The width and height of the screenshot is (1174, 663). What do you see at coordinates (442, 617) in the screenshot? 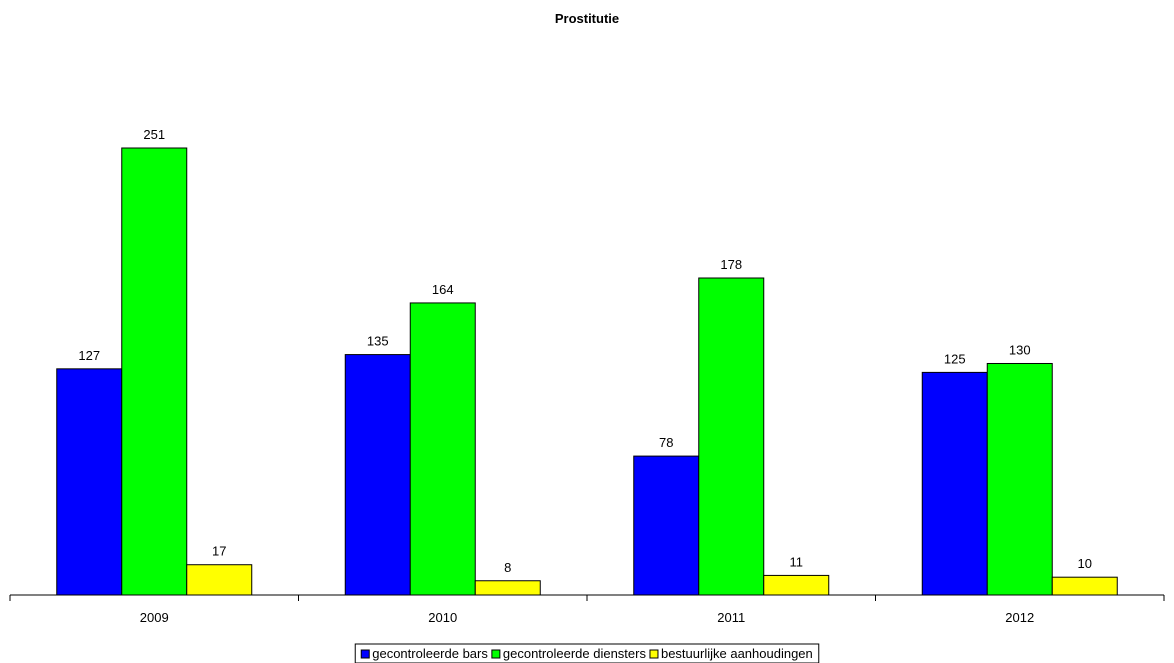
I see `x-tick-label-2010: 2010` at bounding box center [442, 617].